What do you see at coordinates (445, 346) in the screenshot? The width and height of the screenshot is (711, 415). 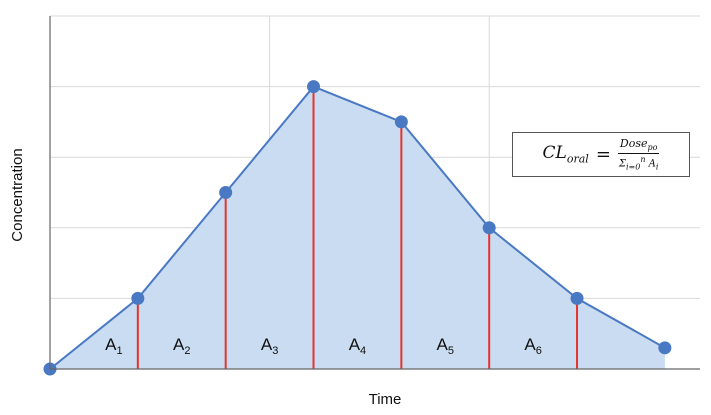 I see `area-label: A5` at bounding box center [445, 346].